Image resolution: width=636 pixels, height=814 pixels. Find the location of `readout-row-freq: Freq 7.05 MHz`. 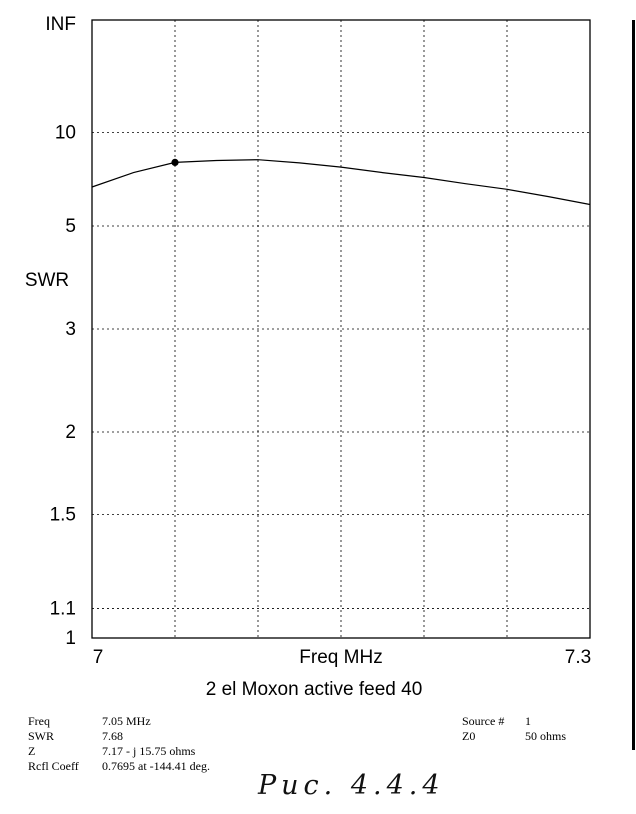

readout-row-freq: Freq 7.05 MHz is located at coordinates (119, 721).